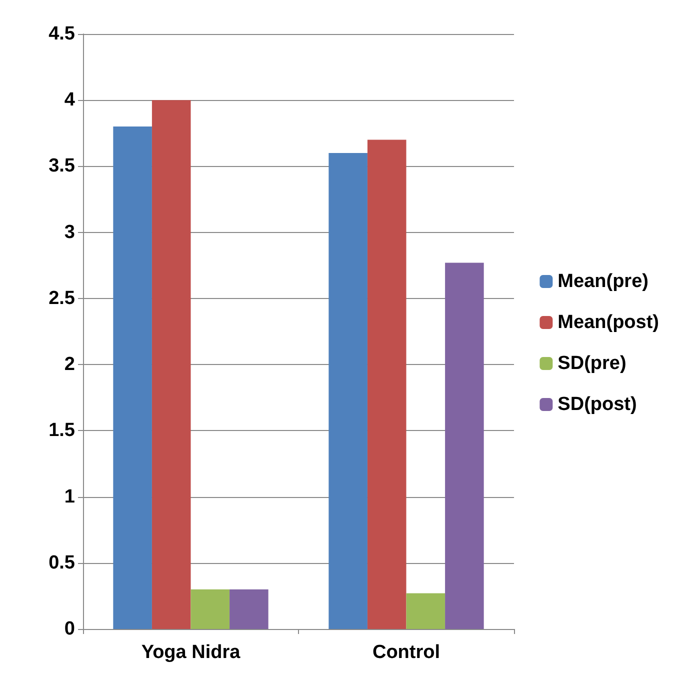 The height and width of the screenshot is (686, 678). Describe the element at coordinates (62, 34) in the screenshot. I see `y-tick-label: 4.5` at that location.